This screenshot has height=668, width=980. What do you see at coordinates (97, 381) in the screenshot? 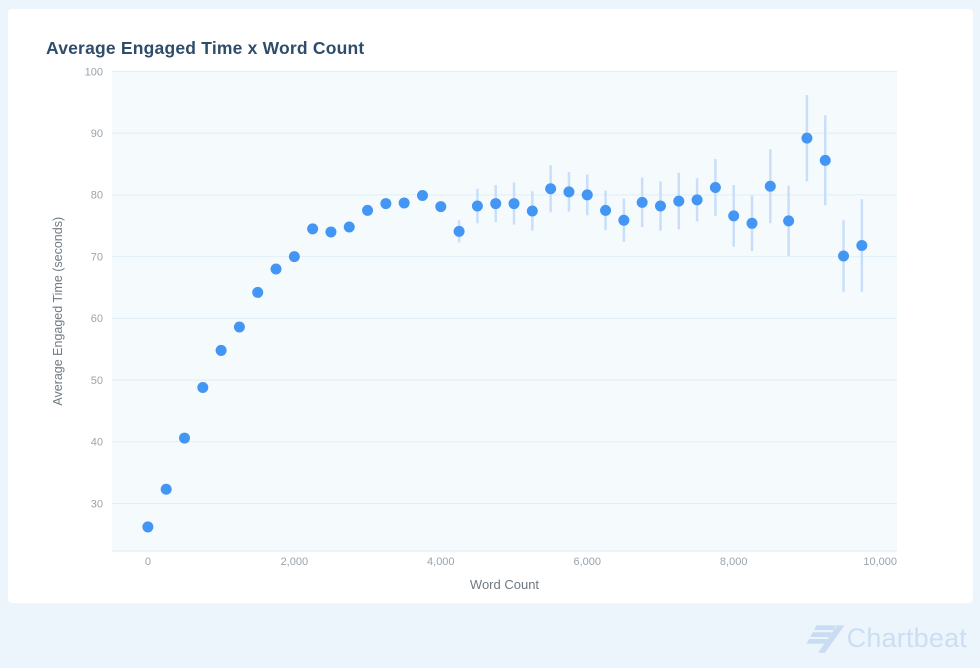
I see `y-tick-label: 50` at bounding box center [97, 381].